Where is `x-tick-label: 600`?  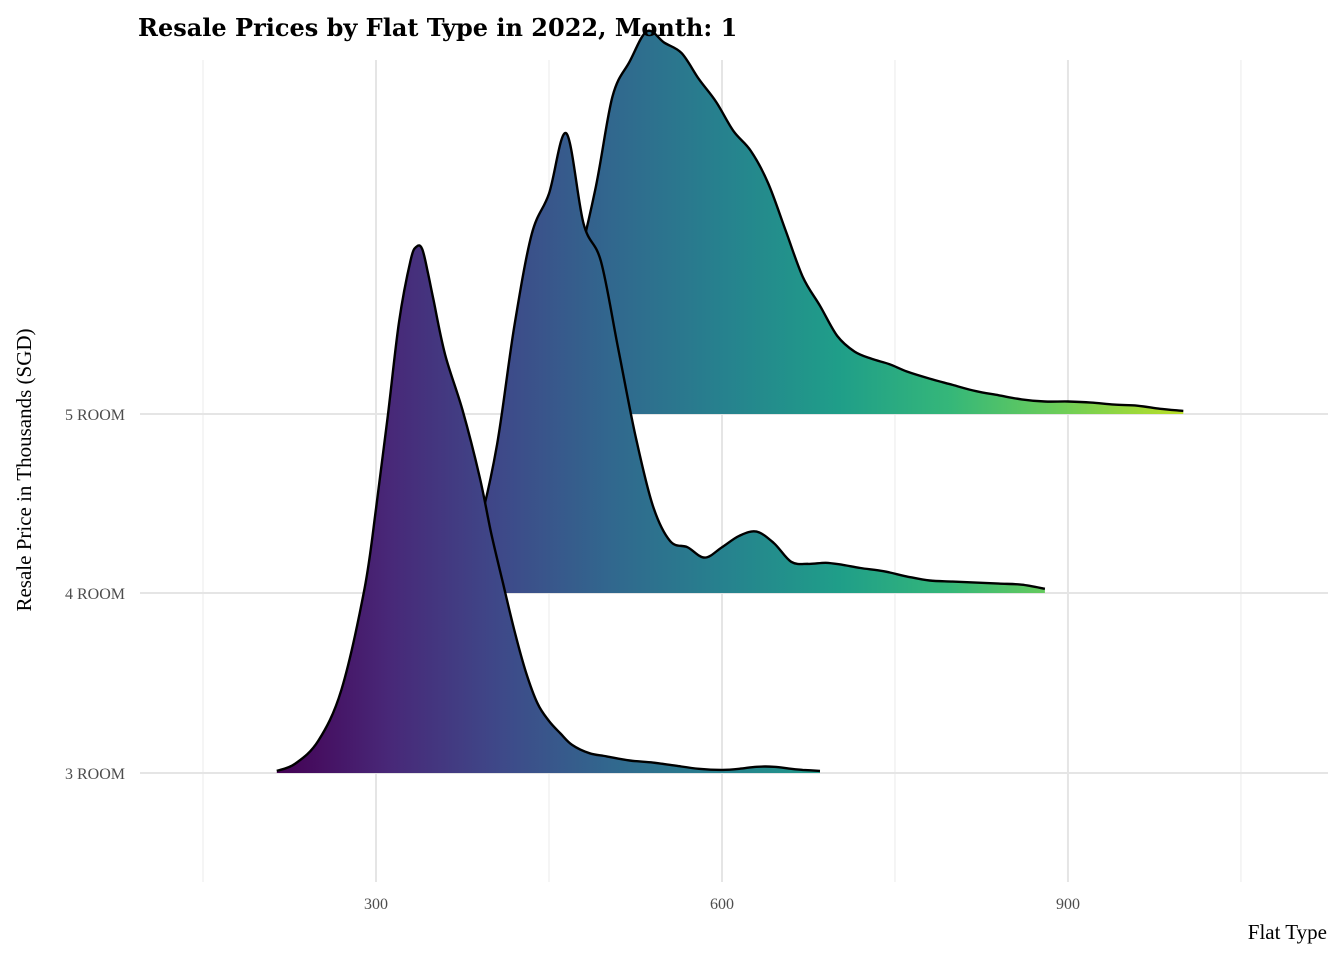
x-tick-label: 600 is located at coordinates (722, 904).